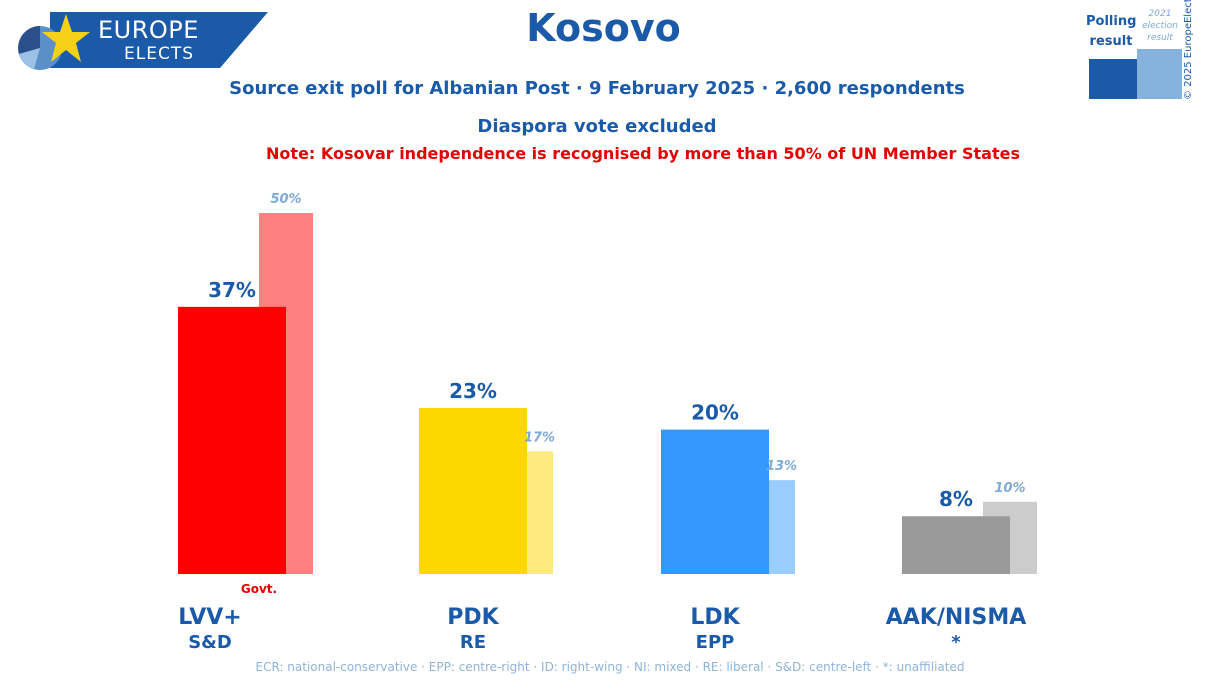 Image resolution: width=1207 pixels, height=697 pixels. What do you see at coordinates (54, 42) in the screenshot?
I see `logo-emblem-icon` at bounding box center [54, 42].